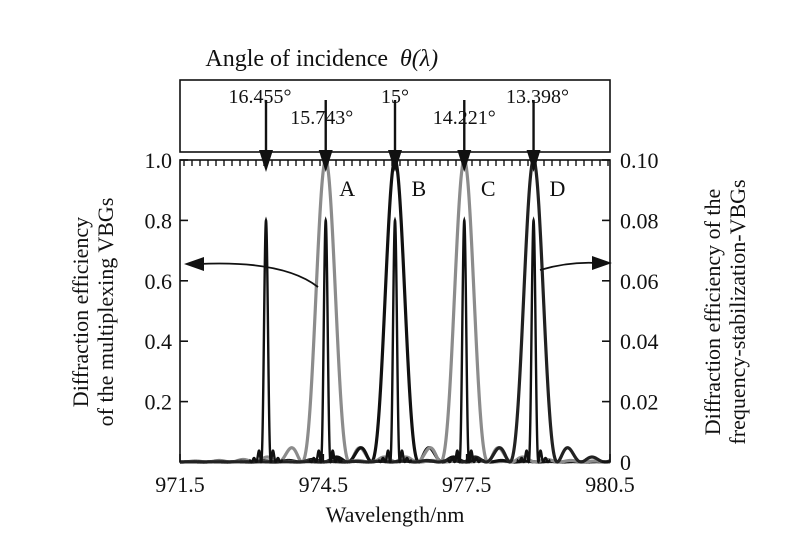 This screenshot has height=533, width=800. I want to click on y-right-tick-label: 0, so click(625, 462).